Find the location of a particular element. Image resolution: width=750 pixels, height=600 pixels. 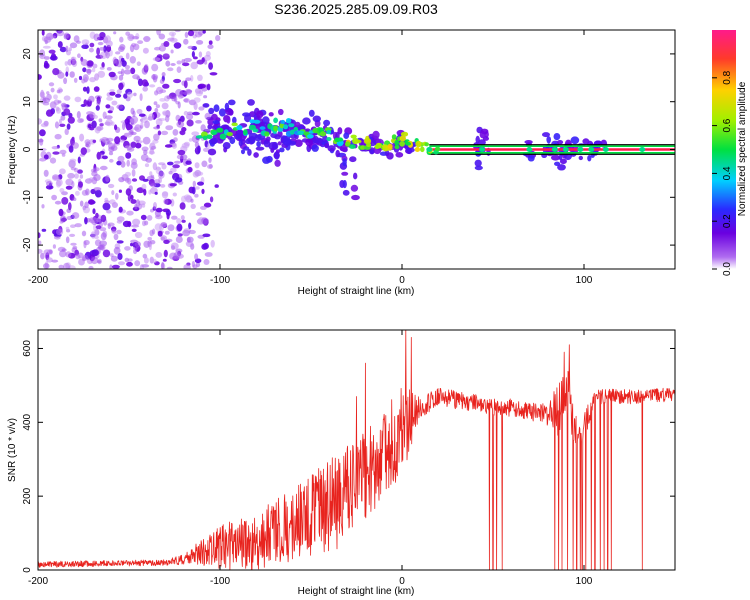

snr-x-tick-label: 0 is located at coordinates (402, 581).